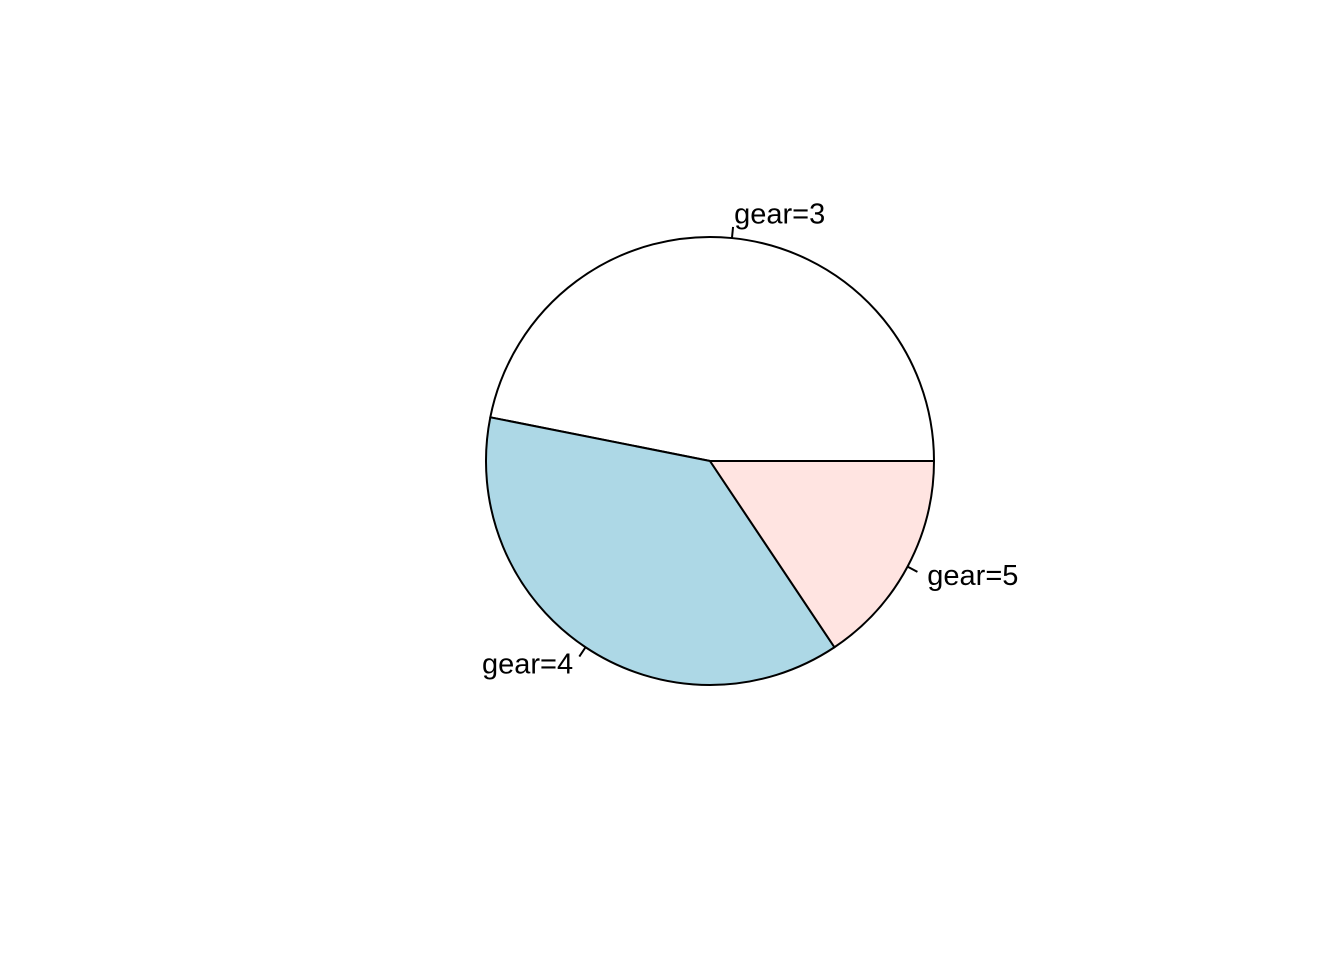 The image size is (1344, 960). What do you see at coordinates (779, 214) in the screenshot?
I see `pie-label-gear-3: gear=3` at bounding box center [779, 214].